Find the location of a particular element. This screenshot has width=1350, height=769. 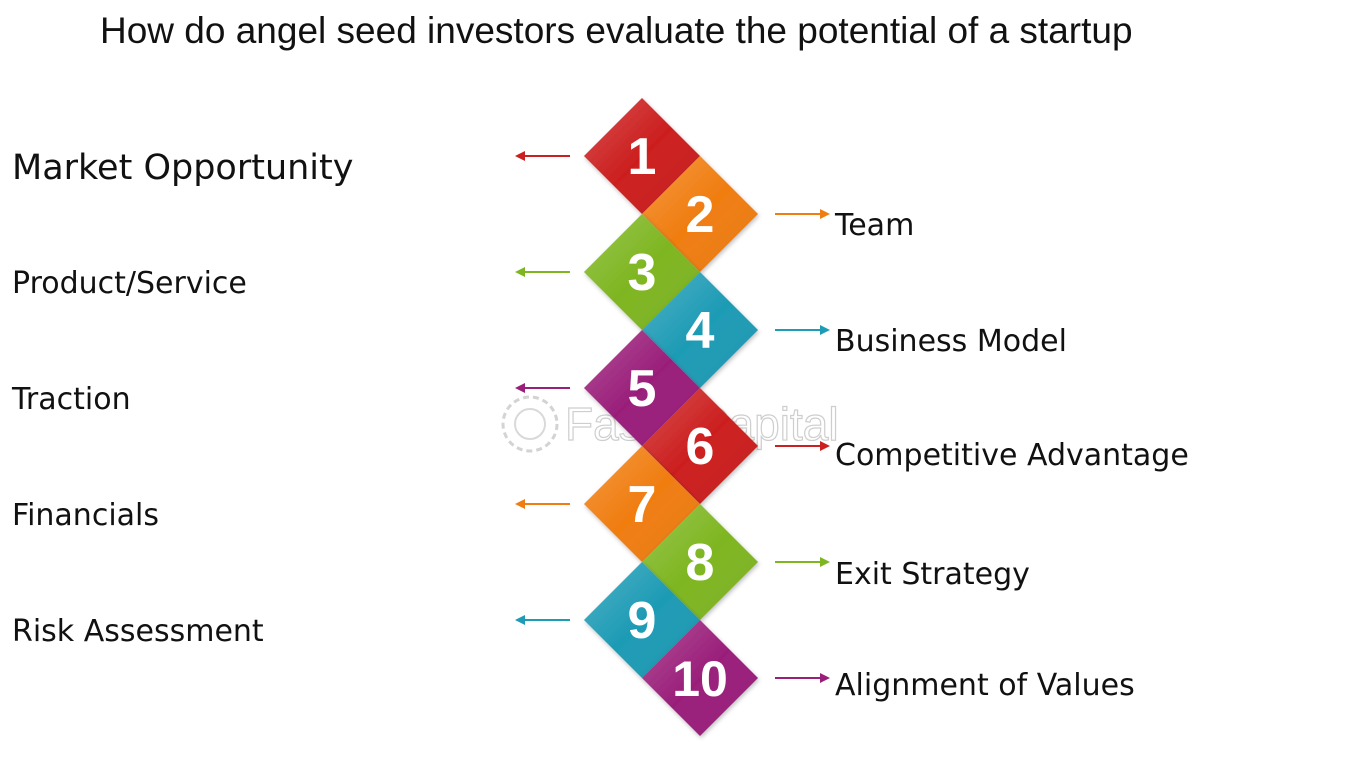

step-tile-10: 10 is located at coordinates (700, 678).